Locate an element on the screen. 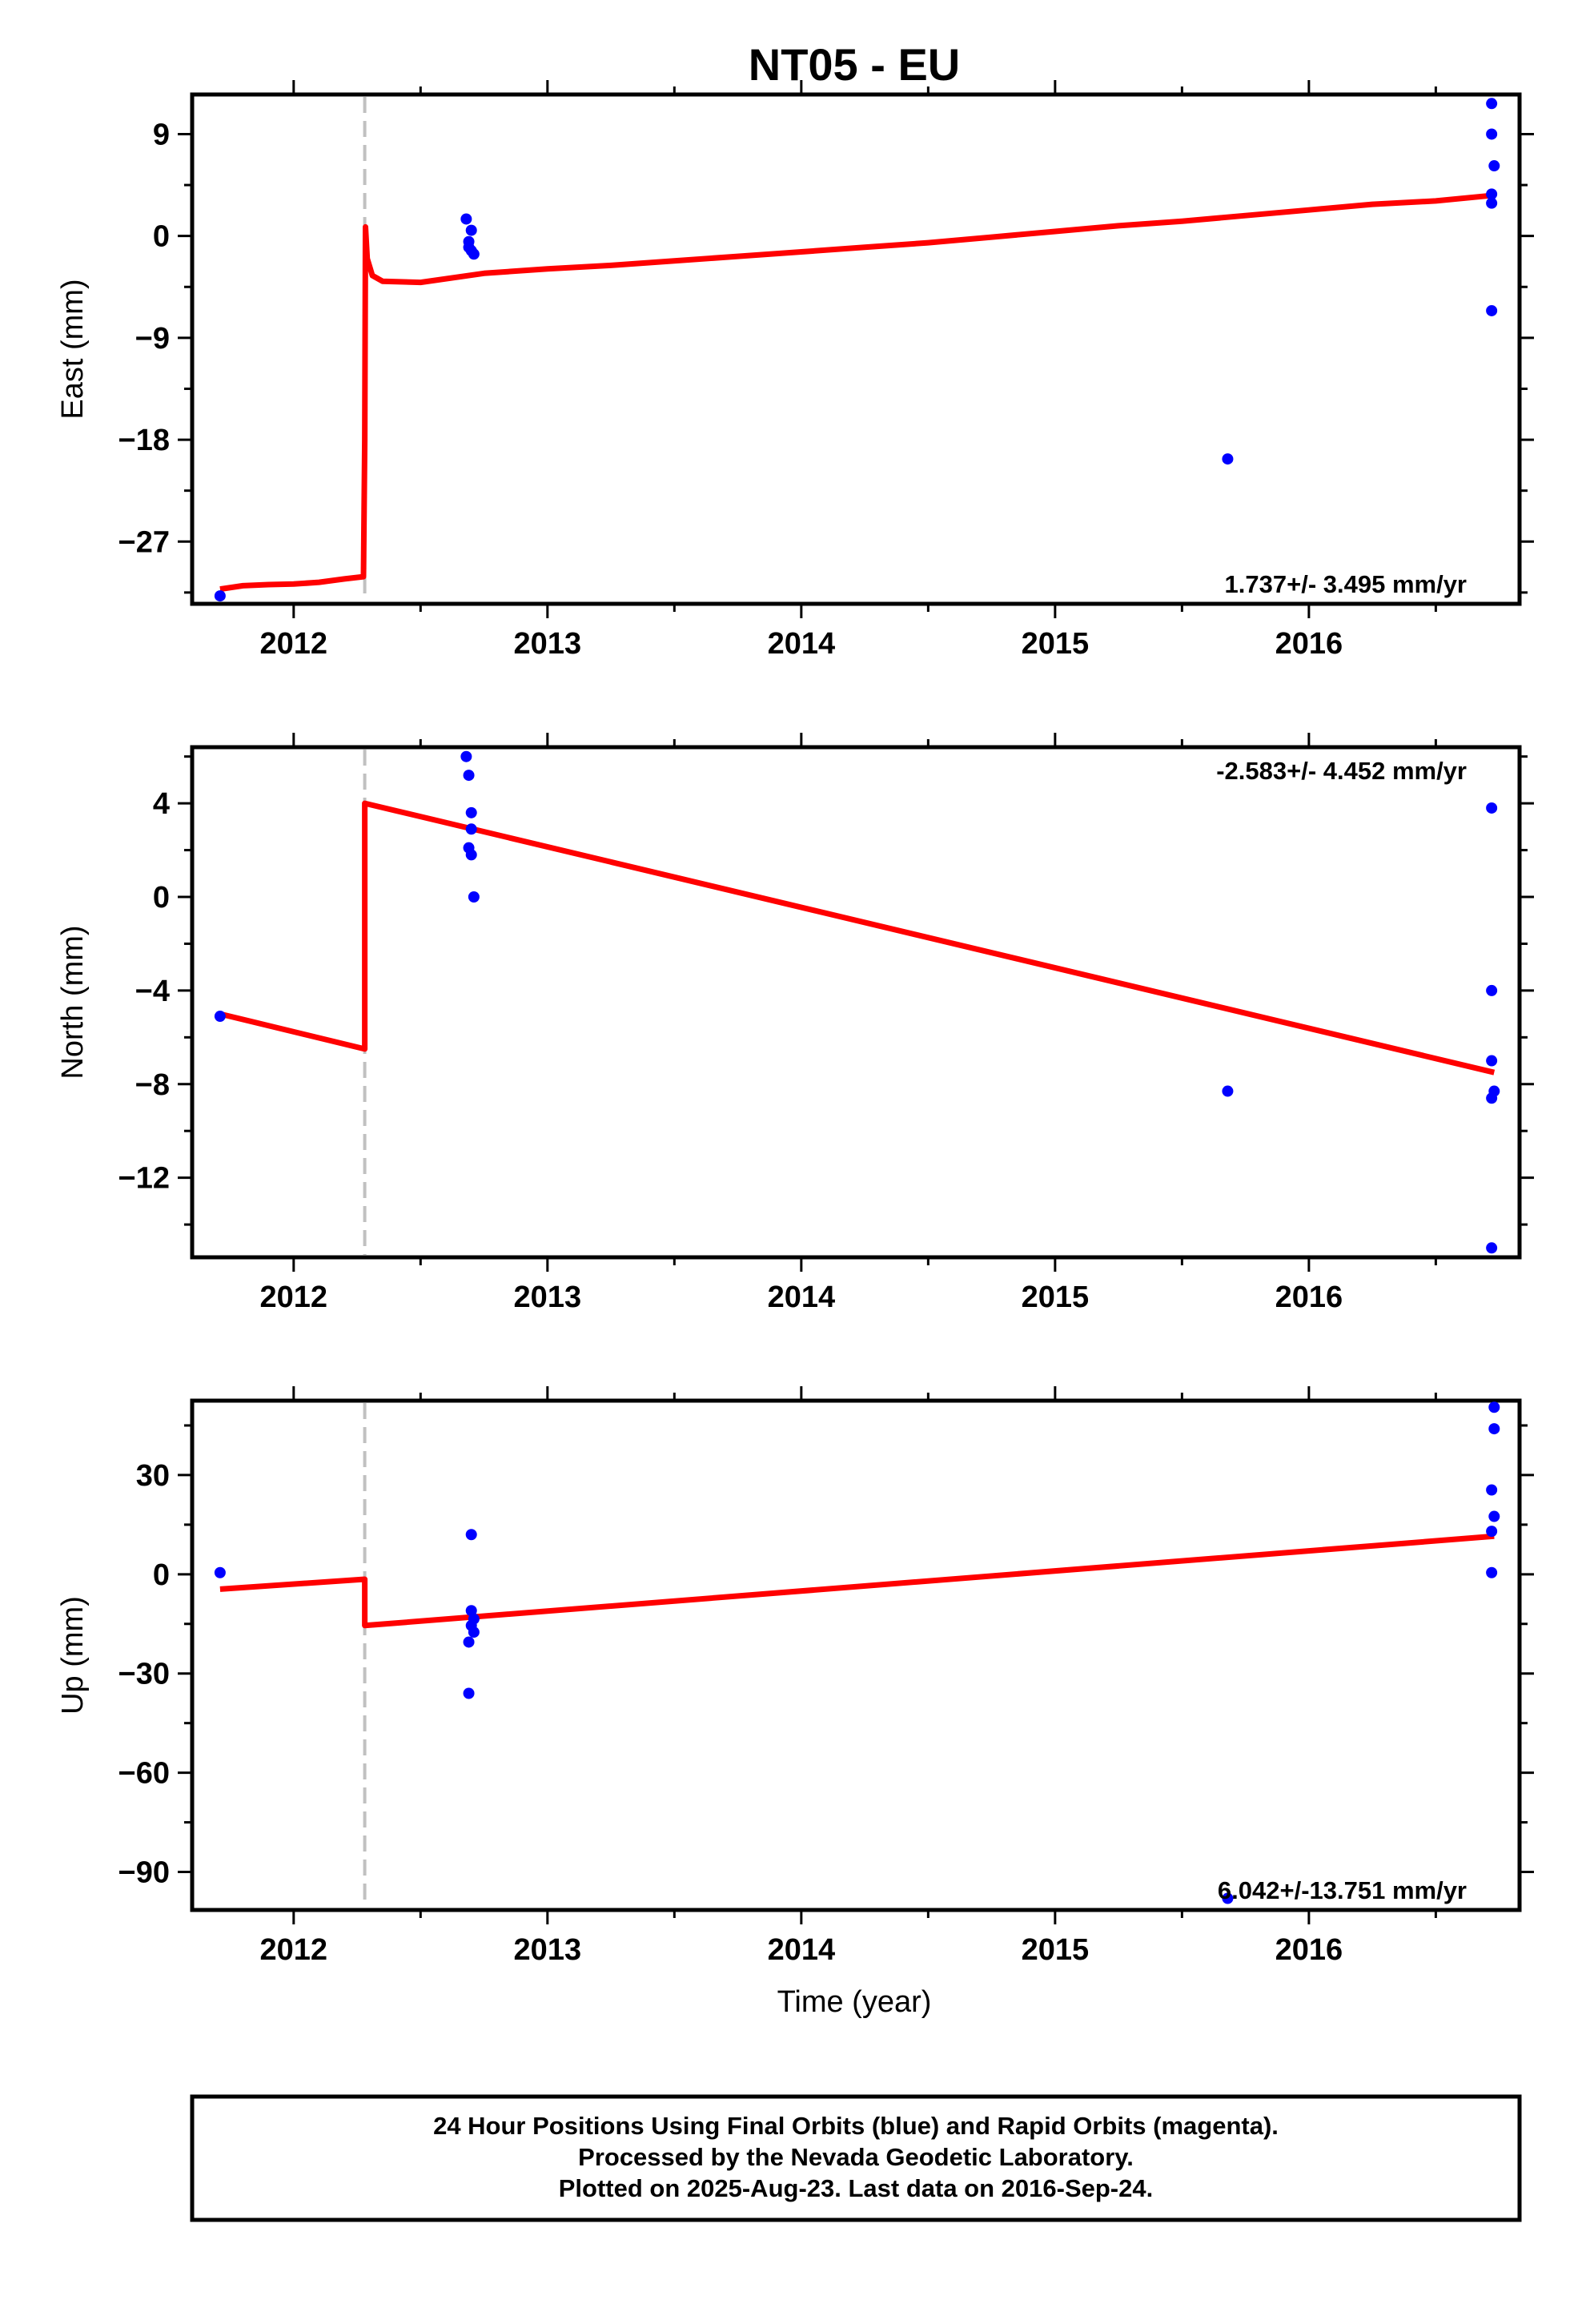  chart-1-y-tick-label: −12 is located at coordinates (144, 1179).